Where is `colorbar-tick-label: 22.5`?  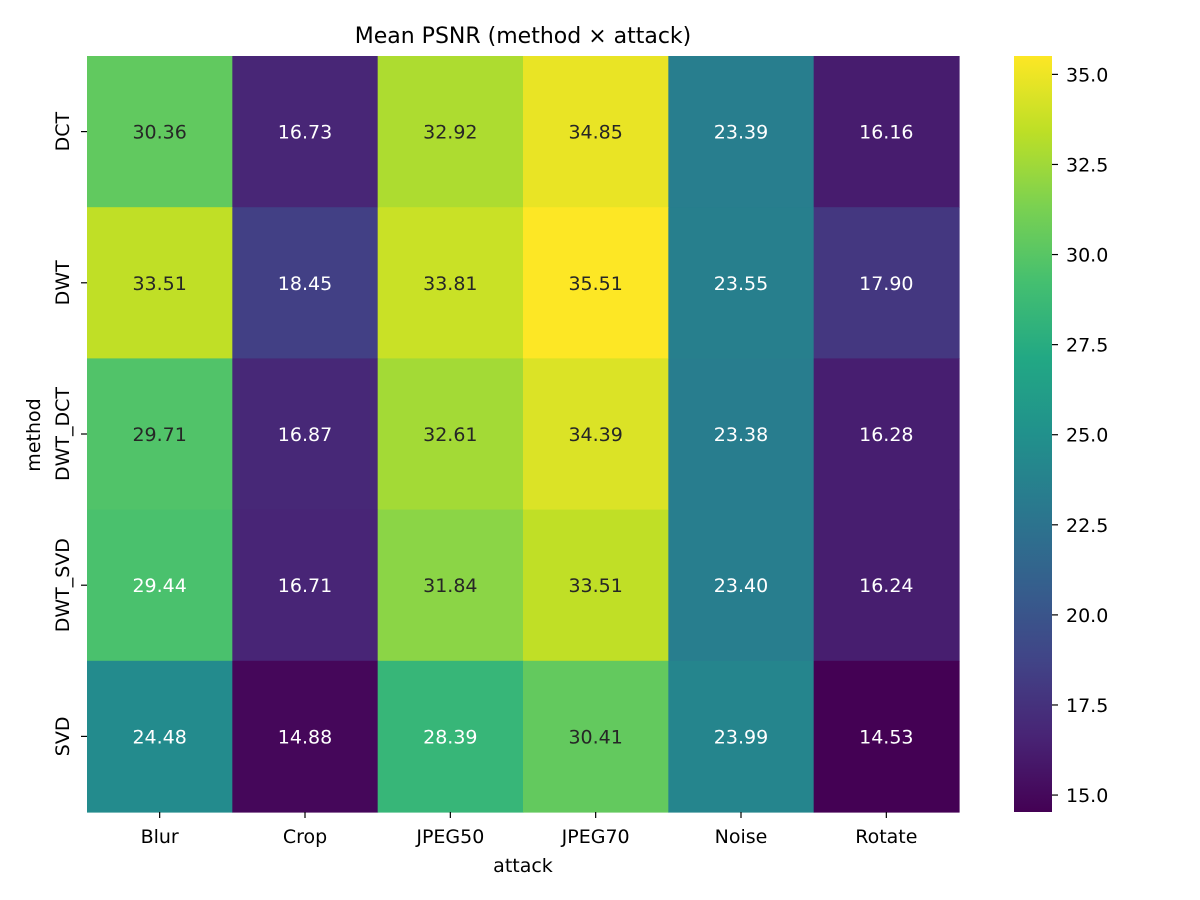
colorbar-tick-label: 22.5 is located at coordinates (1087, 526).